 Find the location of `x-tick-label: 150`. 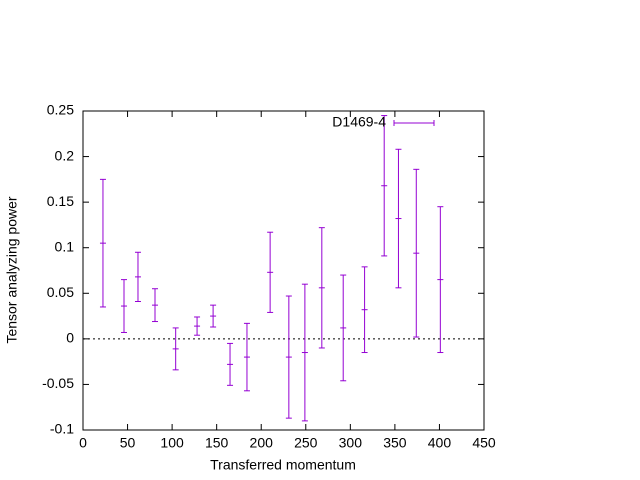

x-tick-label: 150 is located at coordinates (217, 443).